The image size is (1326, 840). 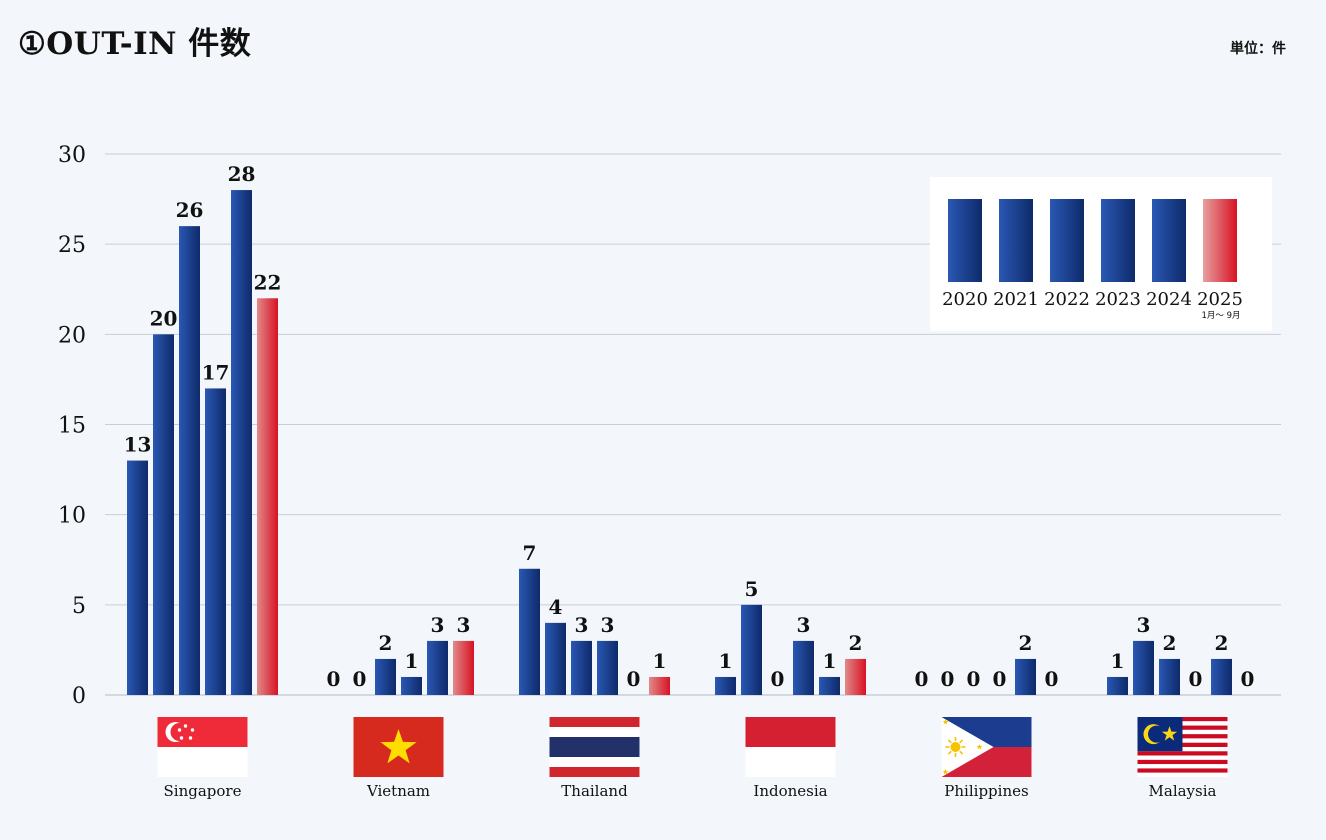 I want to click on legend-note: 1月～ 9月, so click(x=1220, y=316).